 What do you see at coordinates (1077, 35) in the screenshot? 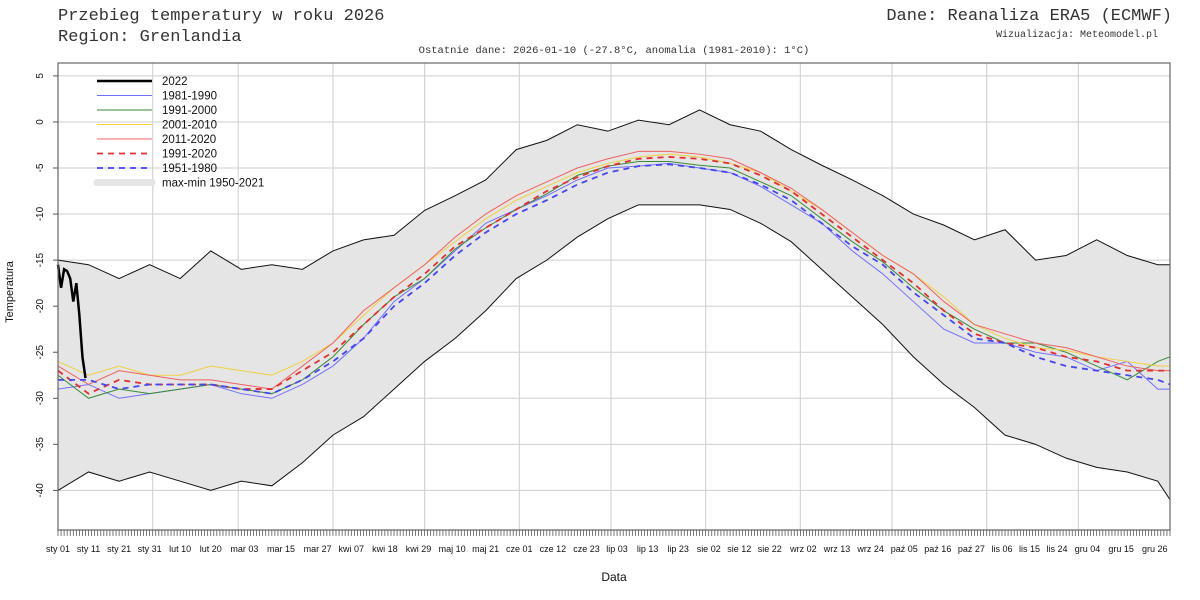
I see `credit: Wizualizacja: Meteomodel.pl` at bounding box center [1077, 35].